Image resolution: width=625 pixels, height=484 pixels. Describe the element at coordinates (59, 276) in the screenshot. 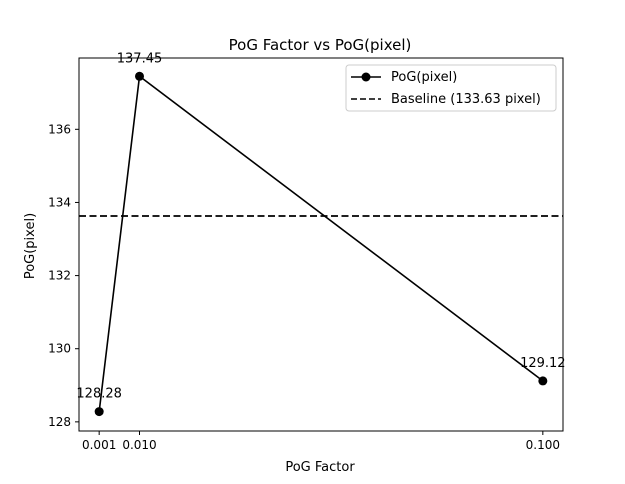

I see `y-tick-label: 132` at that location.